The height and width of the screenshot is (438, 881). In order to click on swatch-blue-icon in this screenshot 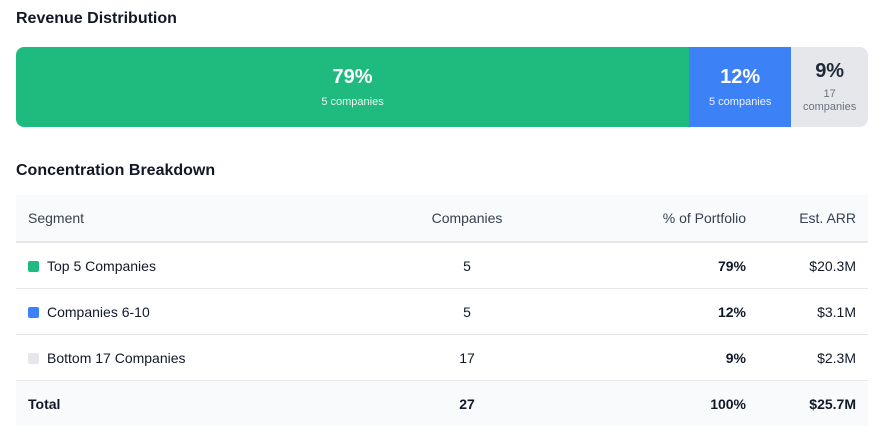, I will do `click(33, 312)`.